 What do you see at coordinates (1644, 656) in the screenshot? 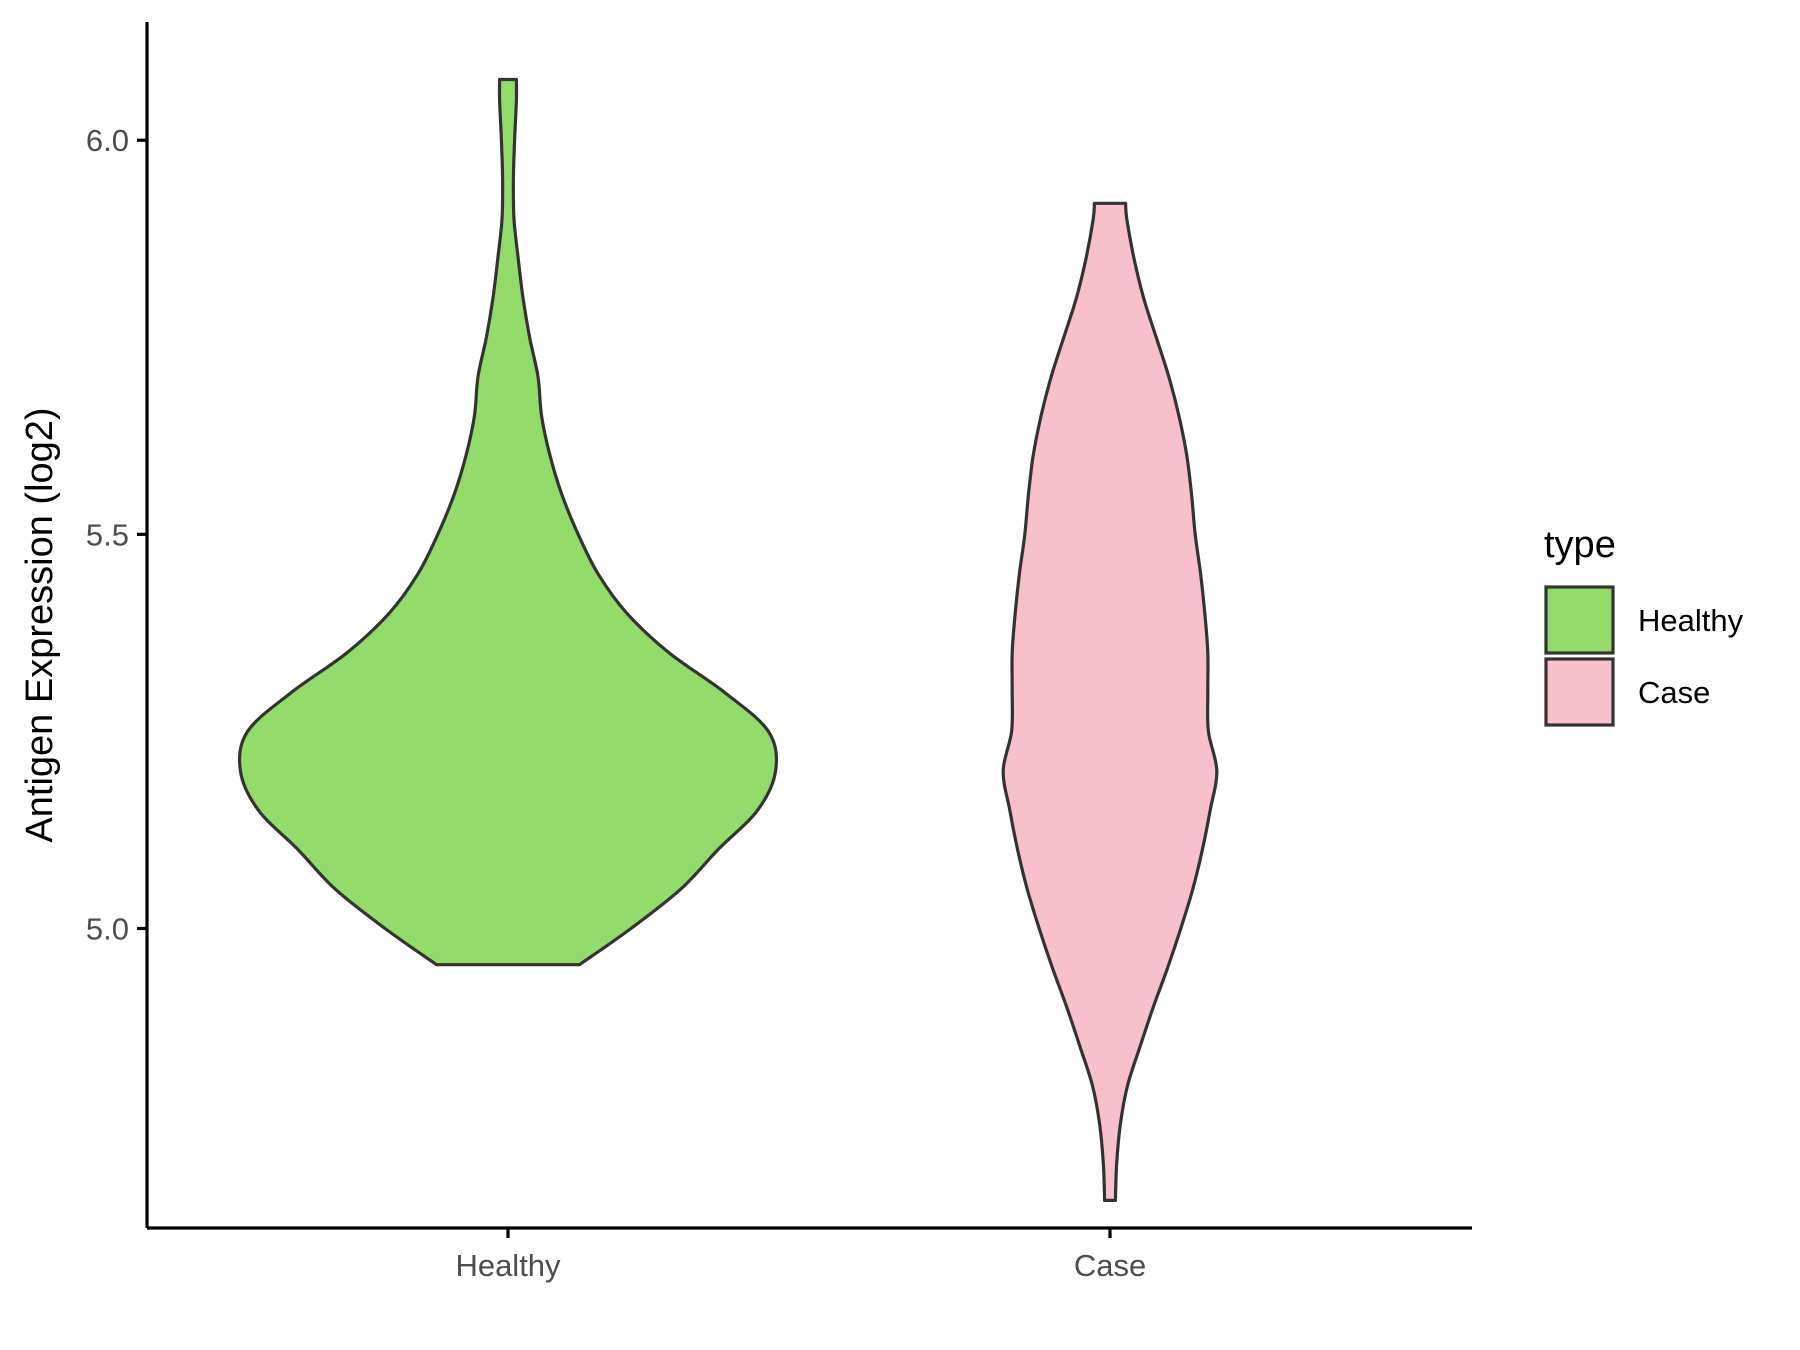
I see `legend-entries: Healthy Case` at bounding box center [1644, 656].